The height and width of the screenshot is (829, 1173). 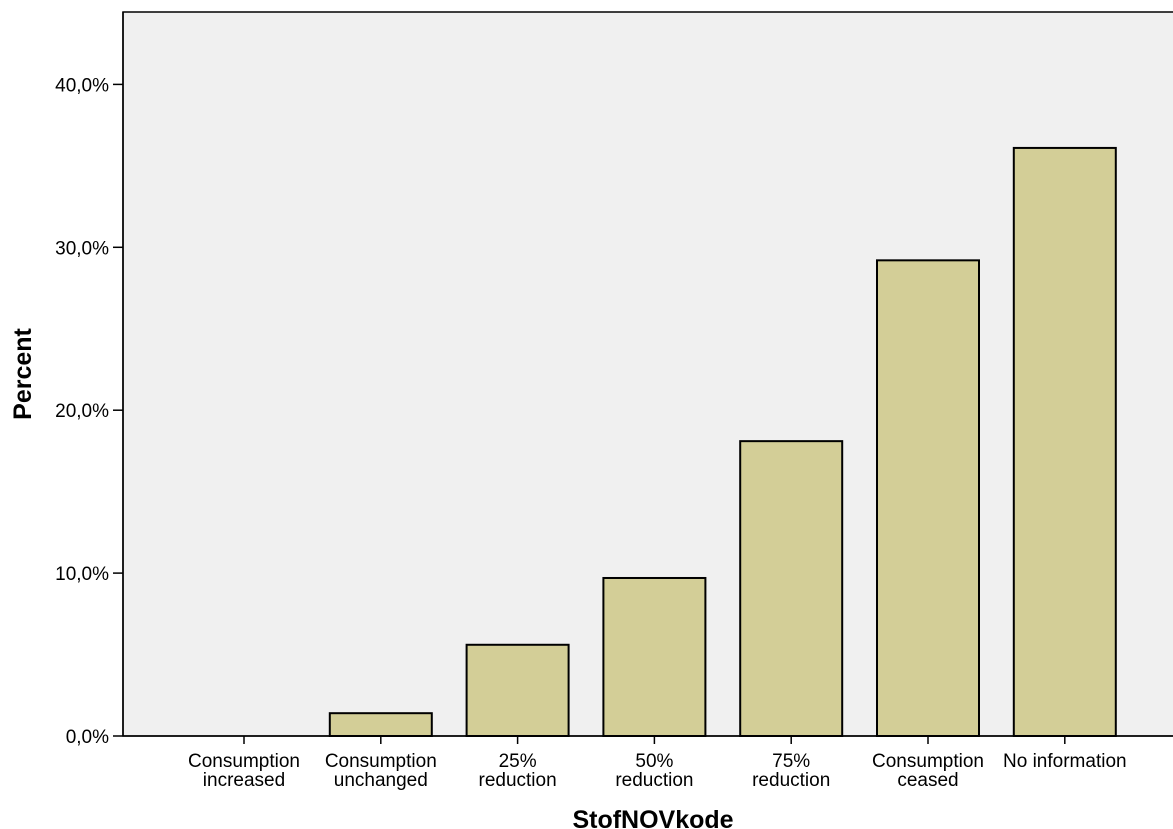 What do you see at coordinates (87, 737) in the screenshot?
I see `y-tick-label: 0,0%` at bounding box center [87, 737].